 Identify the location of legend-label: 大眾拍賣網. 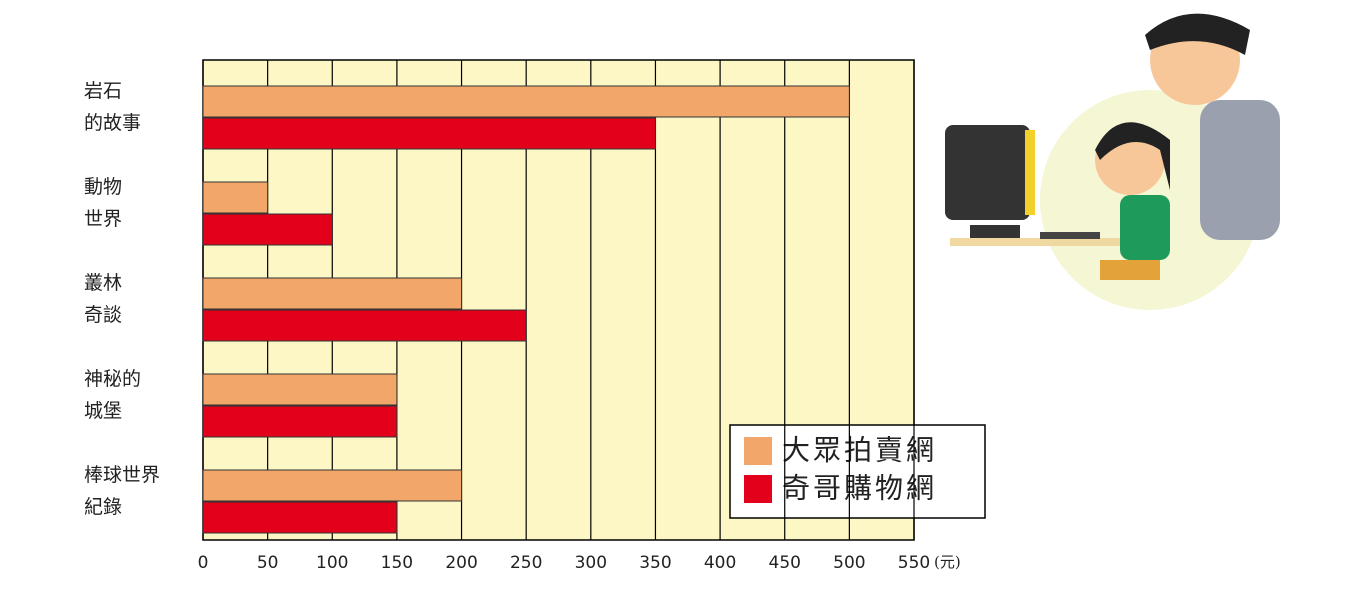
(859, 450).